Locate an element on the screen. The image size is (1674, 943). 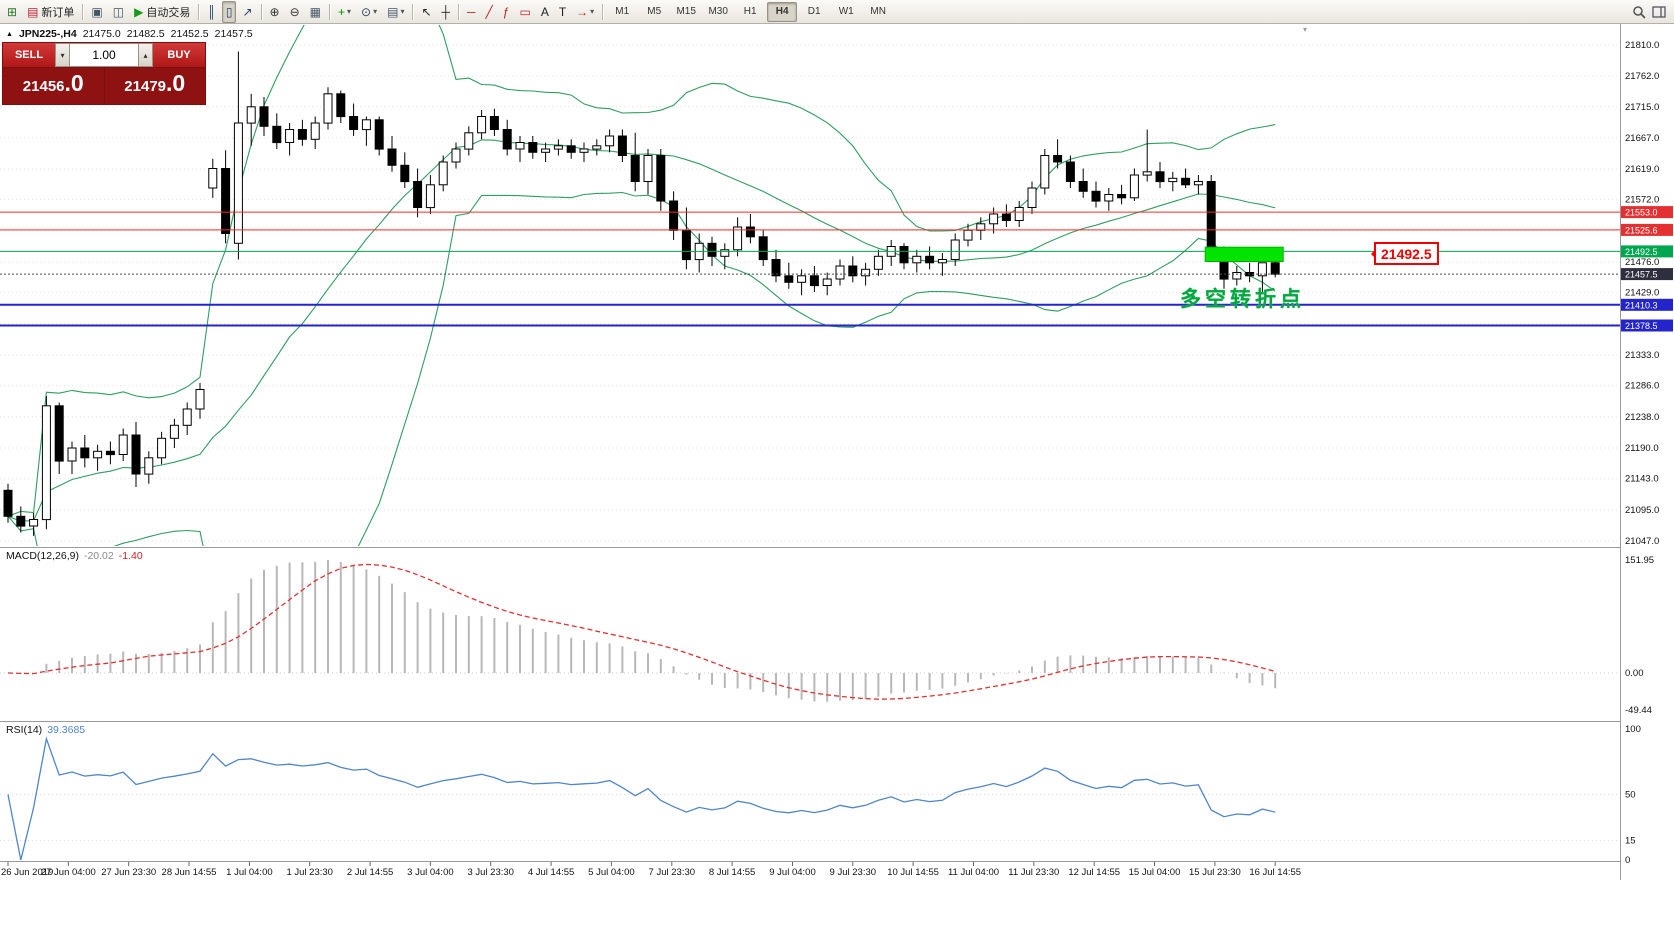
chart-shift-icon: ▾ is located at coordinates (1305, 29).